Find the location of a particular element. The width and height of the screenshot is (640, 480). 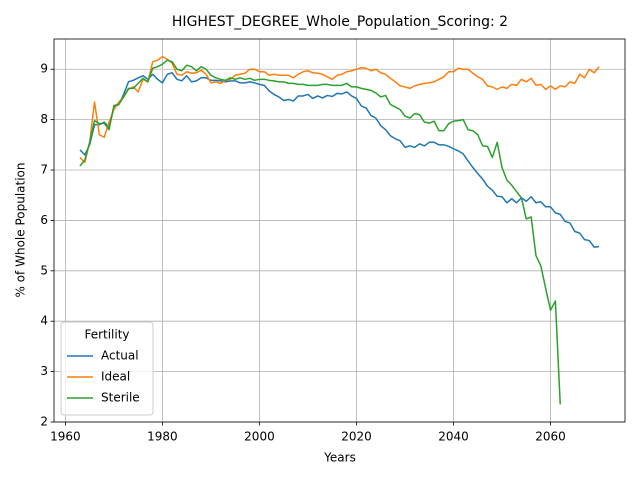

y-tick-label: 8 is located at coordinates (44, 119).